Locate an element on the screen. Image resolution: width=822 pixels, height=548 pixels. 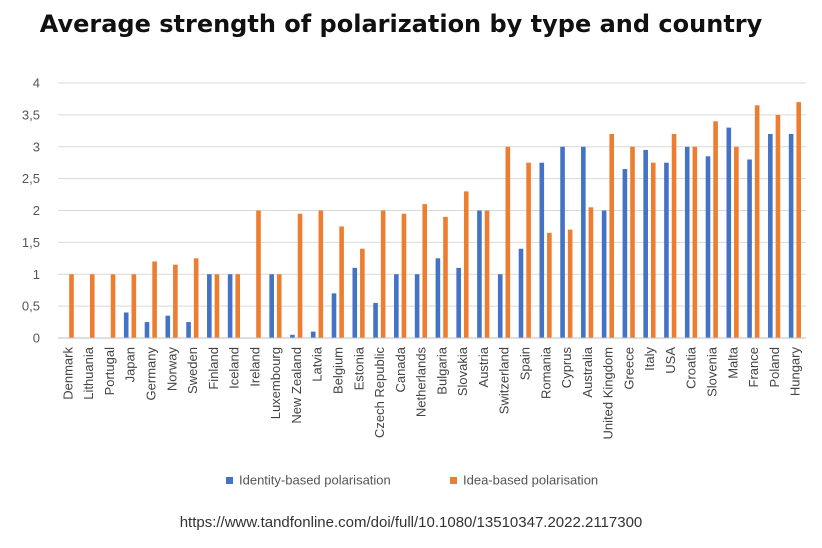
y-tick-label: 3 is located at coordinates (36, 146).